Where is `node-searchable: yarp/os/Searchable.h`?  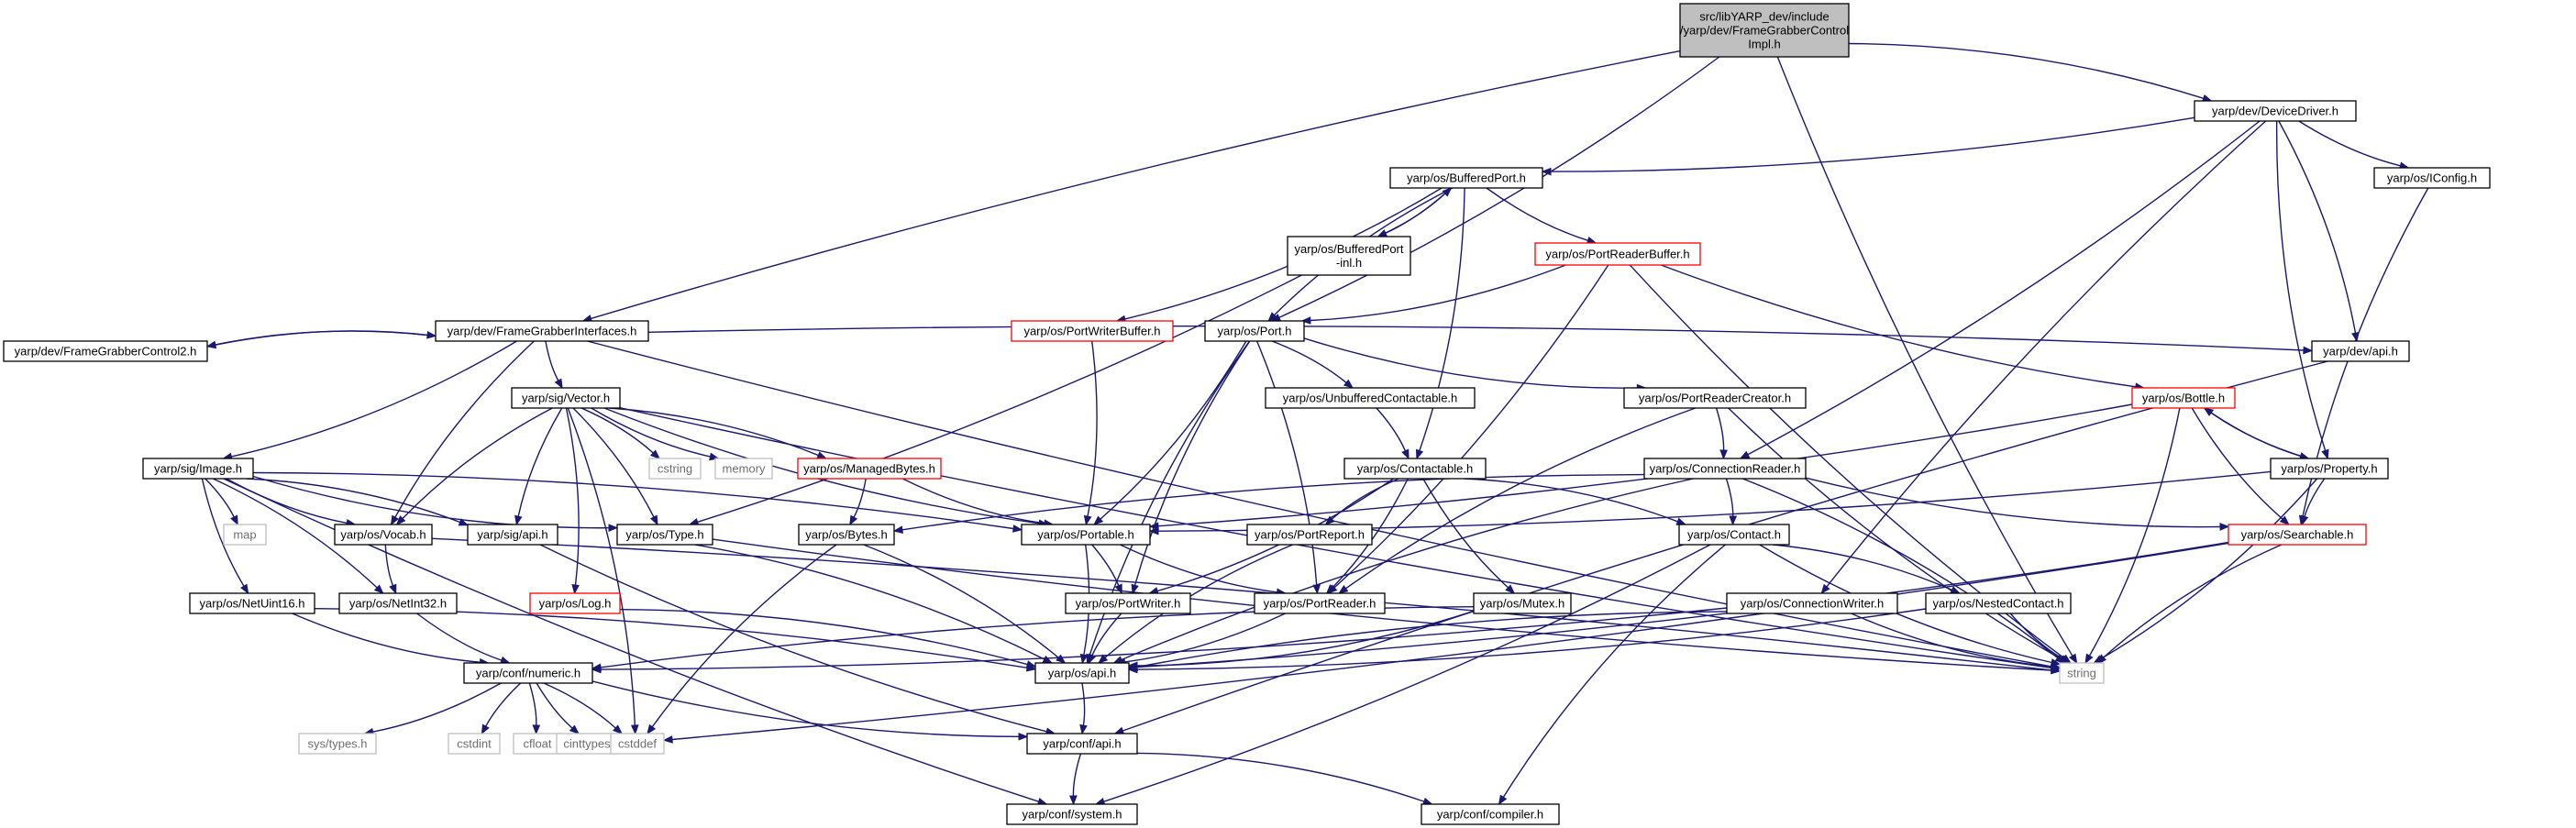
node-searchable: yarp/os/Searchable.h is located at coordinates (2297, 535).